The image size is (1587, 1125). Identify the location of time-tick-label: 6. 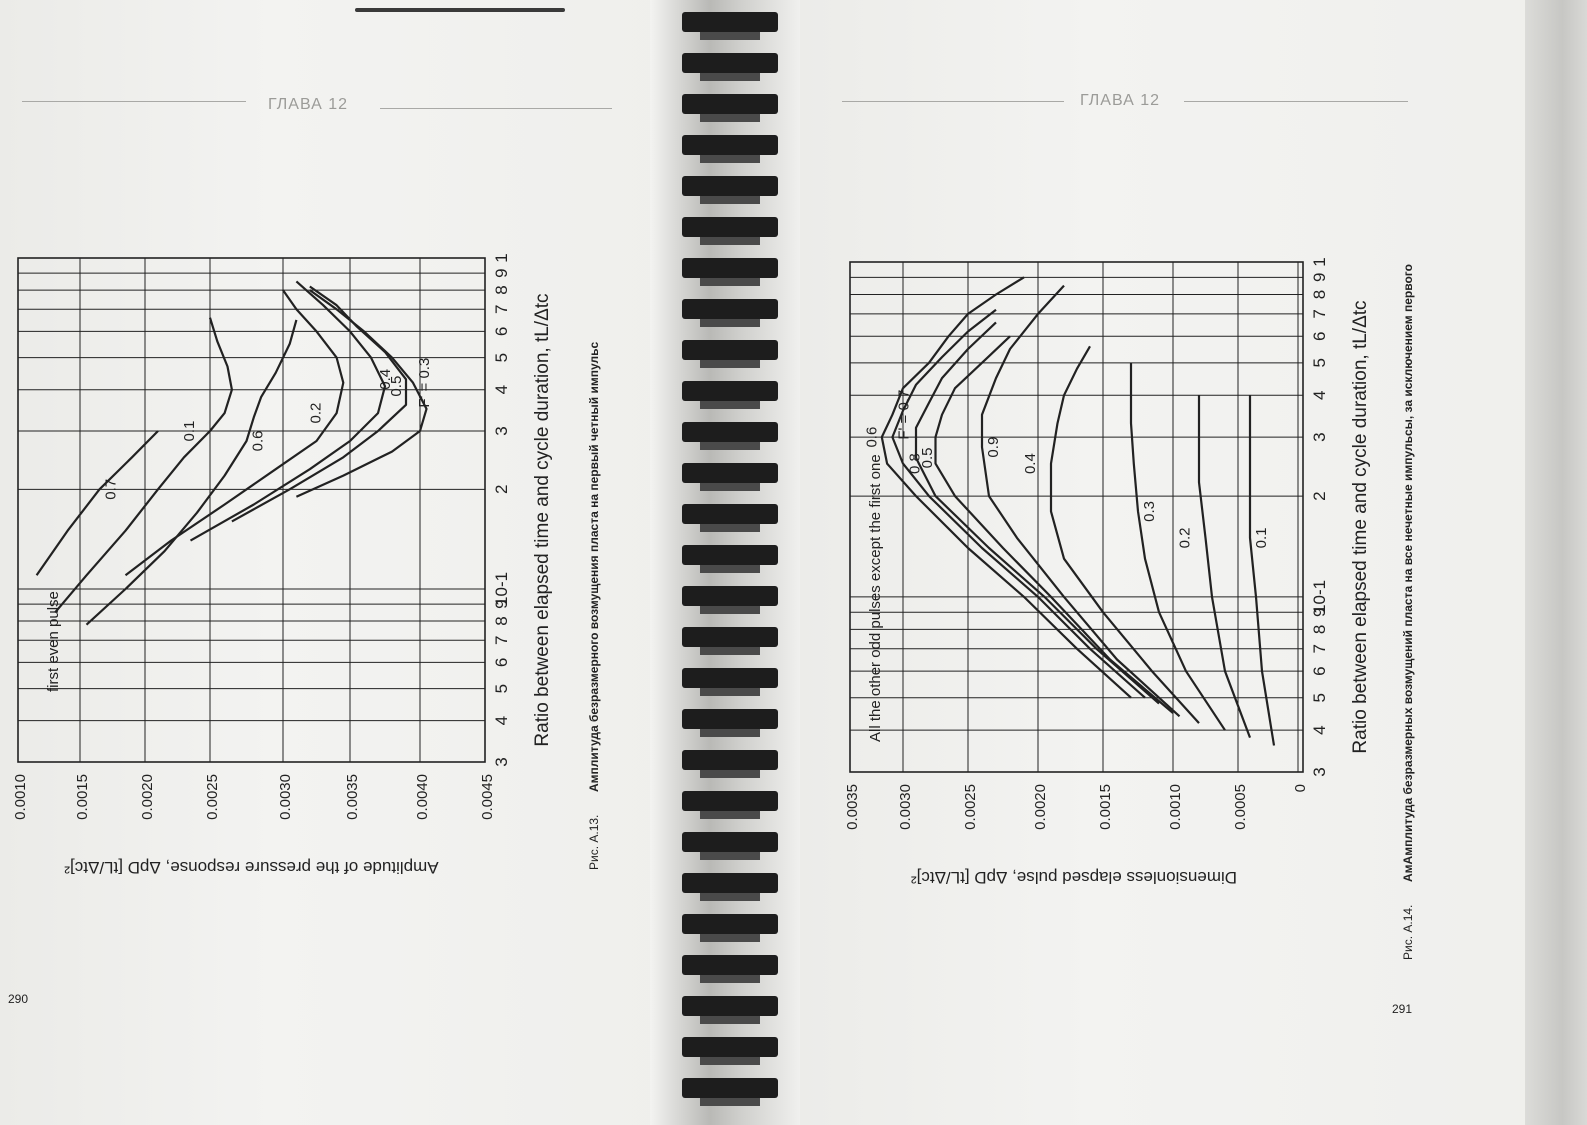
(1319, 336).